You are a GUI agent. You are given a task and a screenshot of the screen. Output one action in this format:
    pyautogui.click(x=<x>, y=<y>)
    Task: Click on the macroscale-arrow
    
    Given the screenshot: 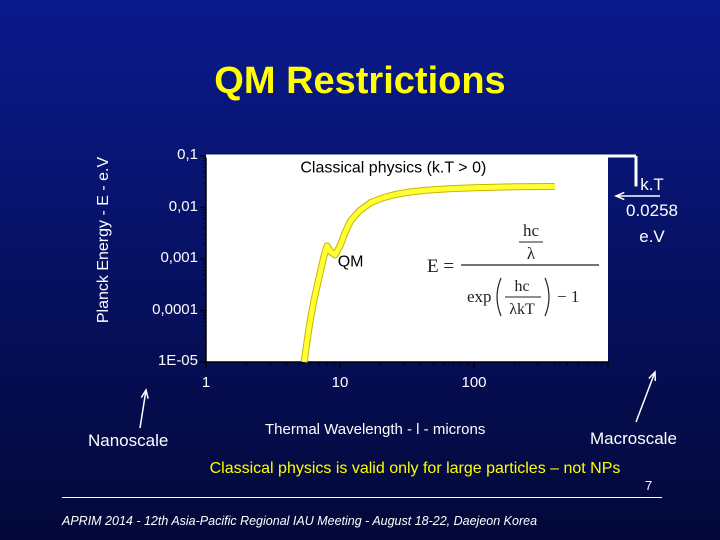 What is the action you would take?
    pyautogui.click(x=645, y=397)
    